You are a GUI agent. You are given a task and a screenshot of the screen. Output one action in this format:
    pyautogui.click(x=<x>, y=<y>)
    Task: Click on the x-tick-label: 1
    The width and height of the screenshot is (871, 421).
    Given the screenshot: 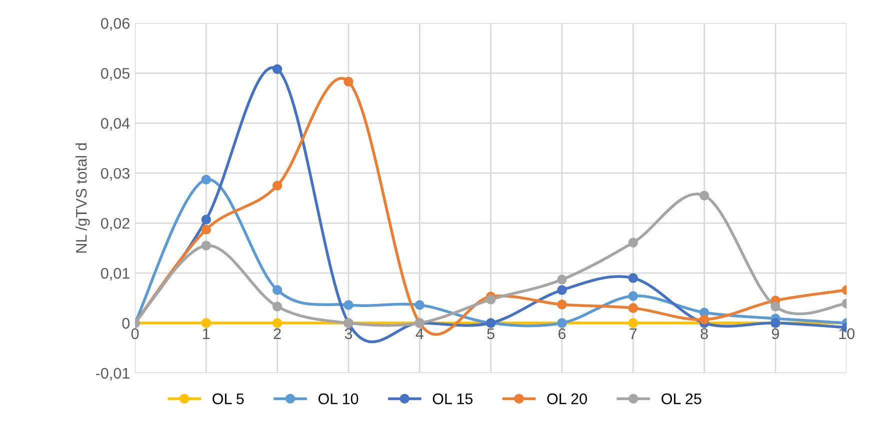 What is the action you would take?
    pyautogui.click(x=206, y=333)
    